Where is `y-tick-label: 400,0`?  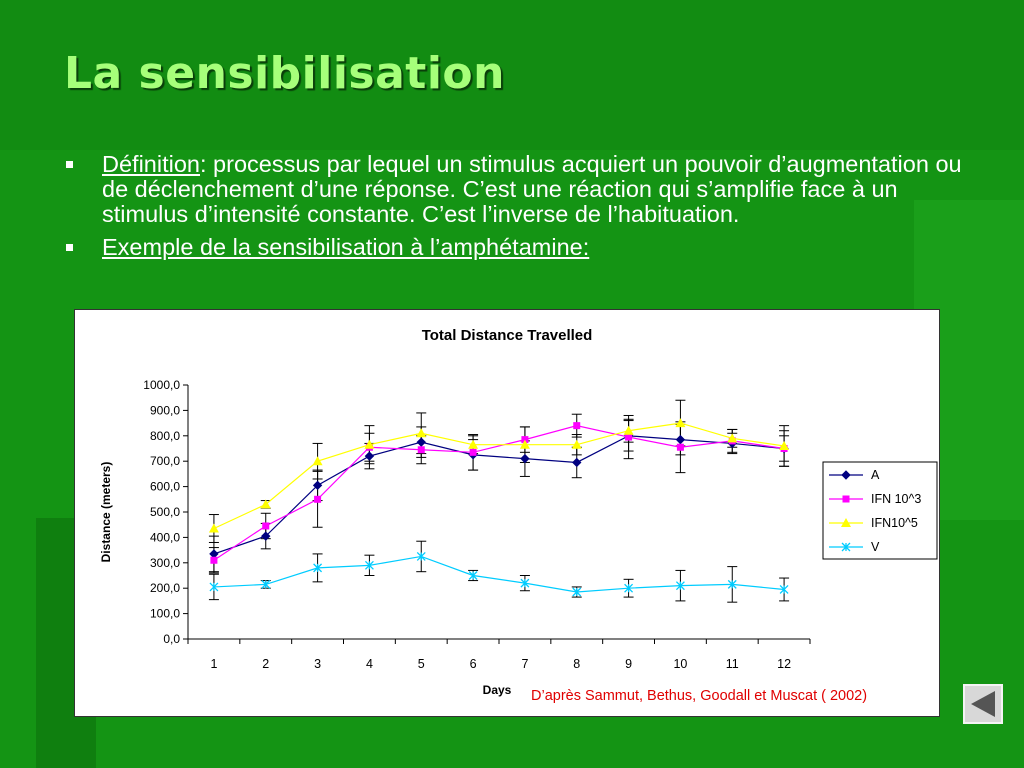 y-tick-label: 400,0 is located at coordinates (165, 537).